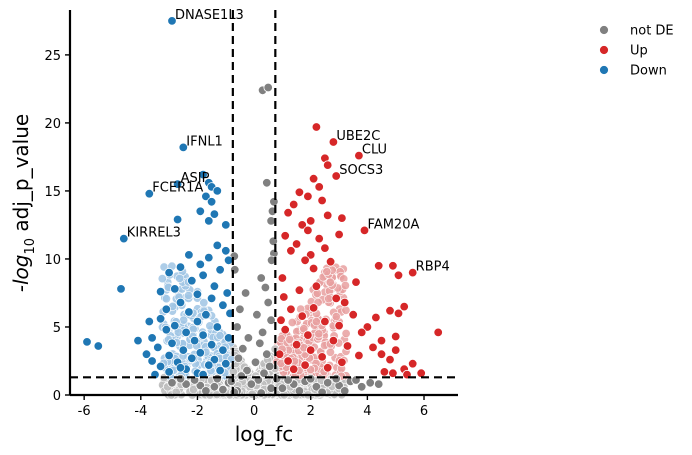 The height and width of the screenshot is (455, 692). I want to click on gene-label: SOCS3, so click(361, 170).